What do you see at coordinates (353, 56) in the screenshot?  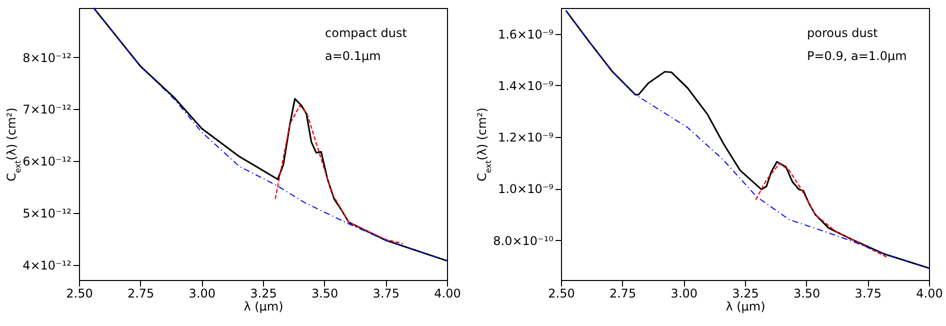 I see `annotation: a=0.1μm` at bounding box center [353, 56].